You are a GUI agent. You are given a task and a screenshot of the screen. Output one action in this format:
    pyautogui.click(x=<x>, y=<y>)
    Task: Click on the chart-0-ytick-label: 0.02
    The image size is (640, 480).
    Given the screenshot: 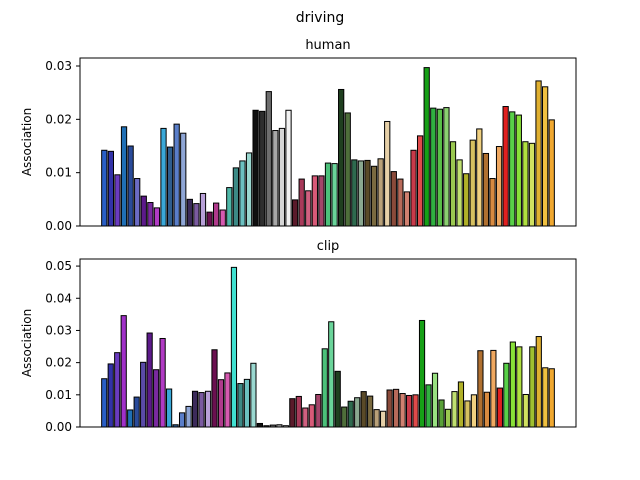 What is the action you would take?
    pyautogui.click(x=58, y=119)
    